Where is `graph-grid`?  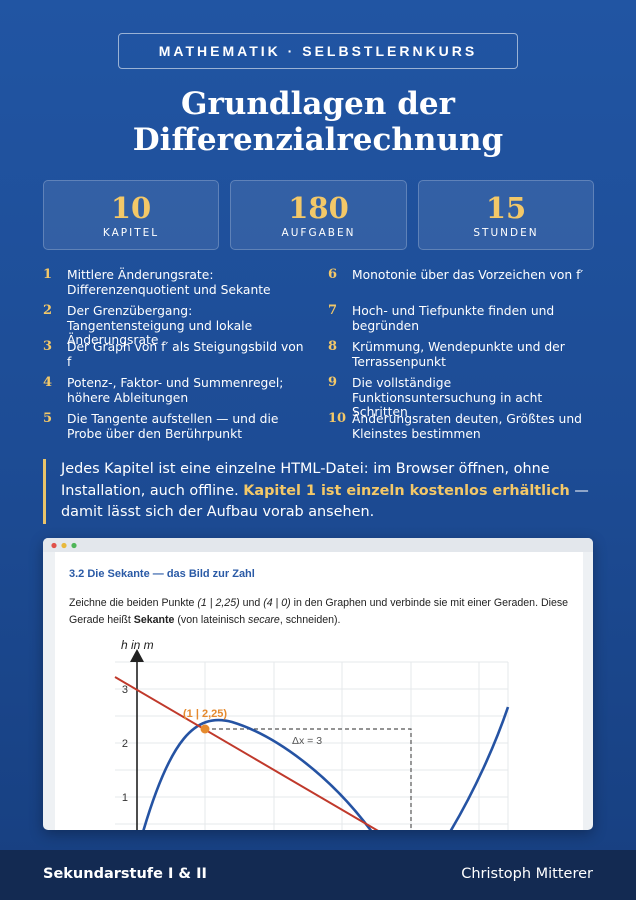 graph-grid is located at coordinates (312, 745).